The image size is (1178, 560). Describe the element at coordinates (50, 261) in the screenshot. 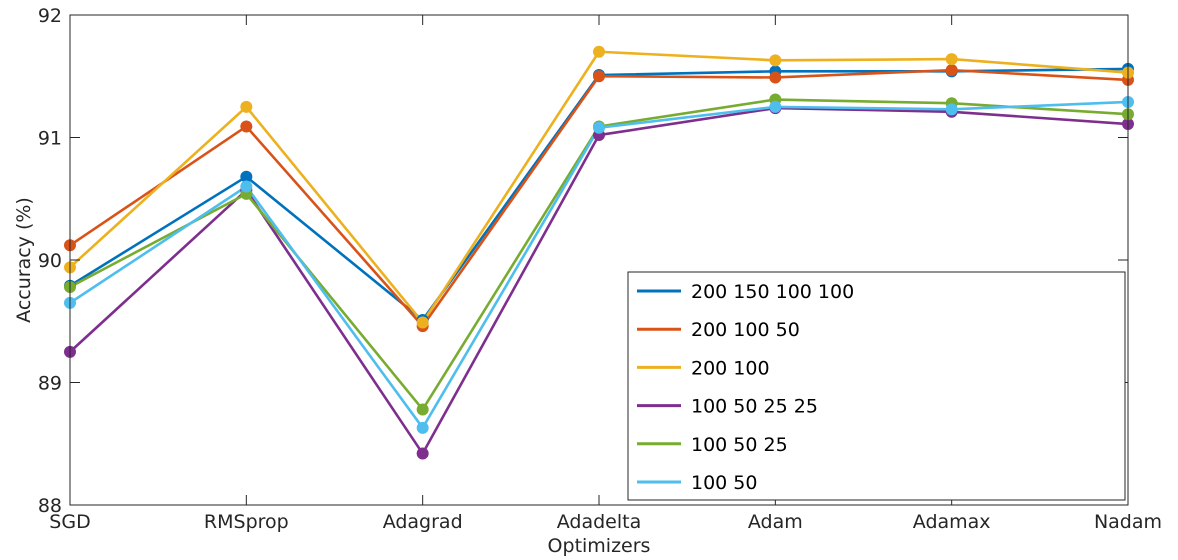

I see `y-tick-label: 90` at that location.